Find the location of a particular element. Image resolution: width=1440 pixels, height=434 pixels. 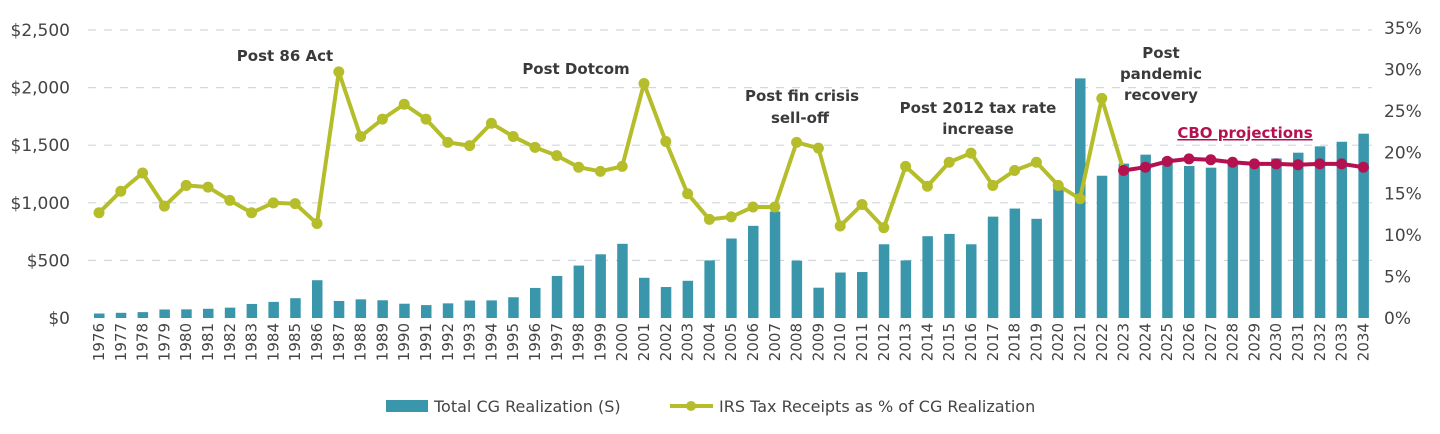

x-tick-label: 1992 is located at coordinates (448, 342).